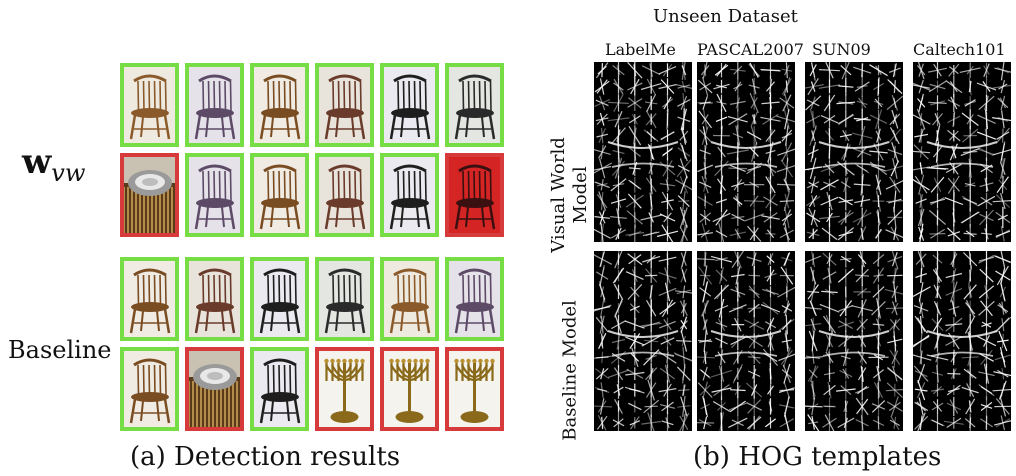 Image resolution: width=1016 pixels, height=476 pixels. I want to click on row-label-w: w, so click(37, 162).